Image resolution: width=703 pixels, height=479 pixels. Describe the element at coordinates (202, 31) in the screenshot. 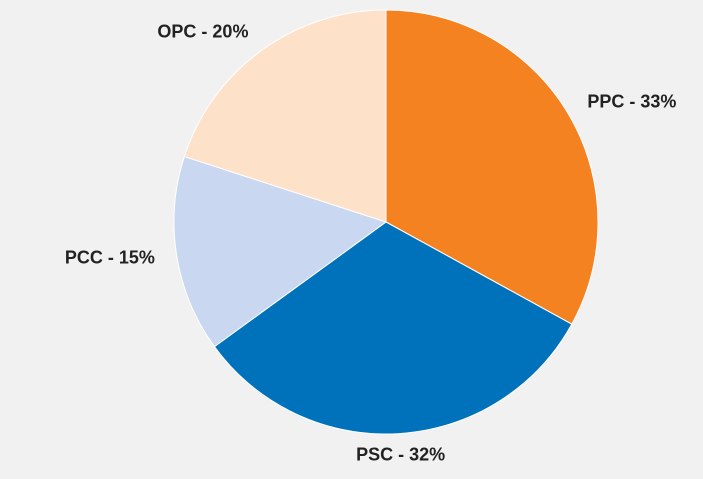

I see `slice-label: OPC - 20%` at that location.